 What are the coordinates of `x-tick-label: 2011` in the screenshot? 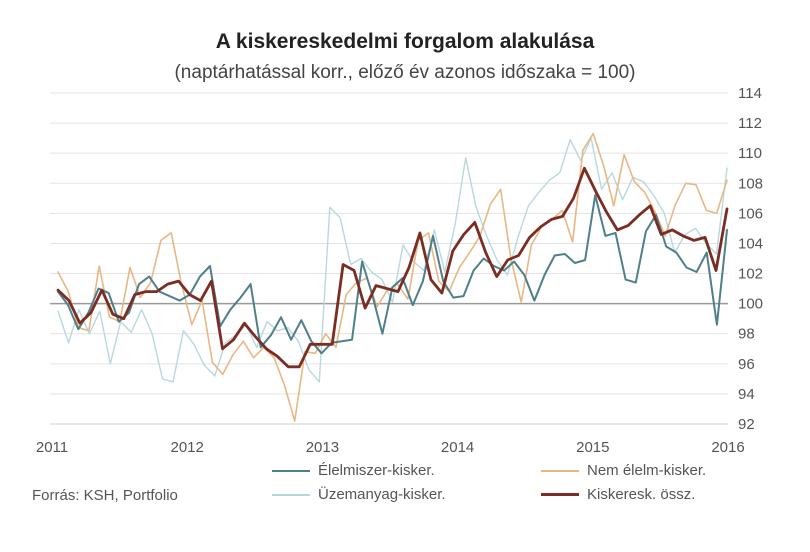 It's located at (52, 447).